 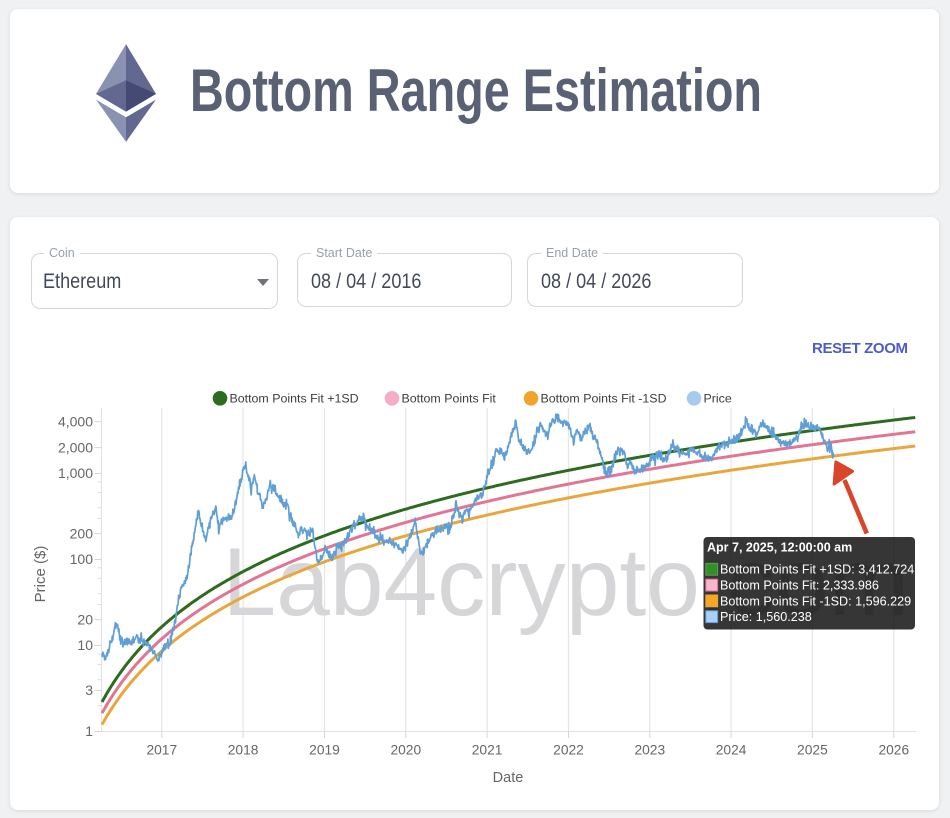 What do you see at coordinates (75, 447) in the screenshot?
I see `svg-text: 2,000` at bounding box center [75, 447].